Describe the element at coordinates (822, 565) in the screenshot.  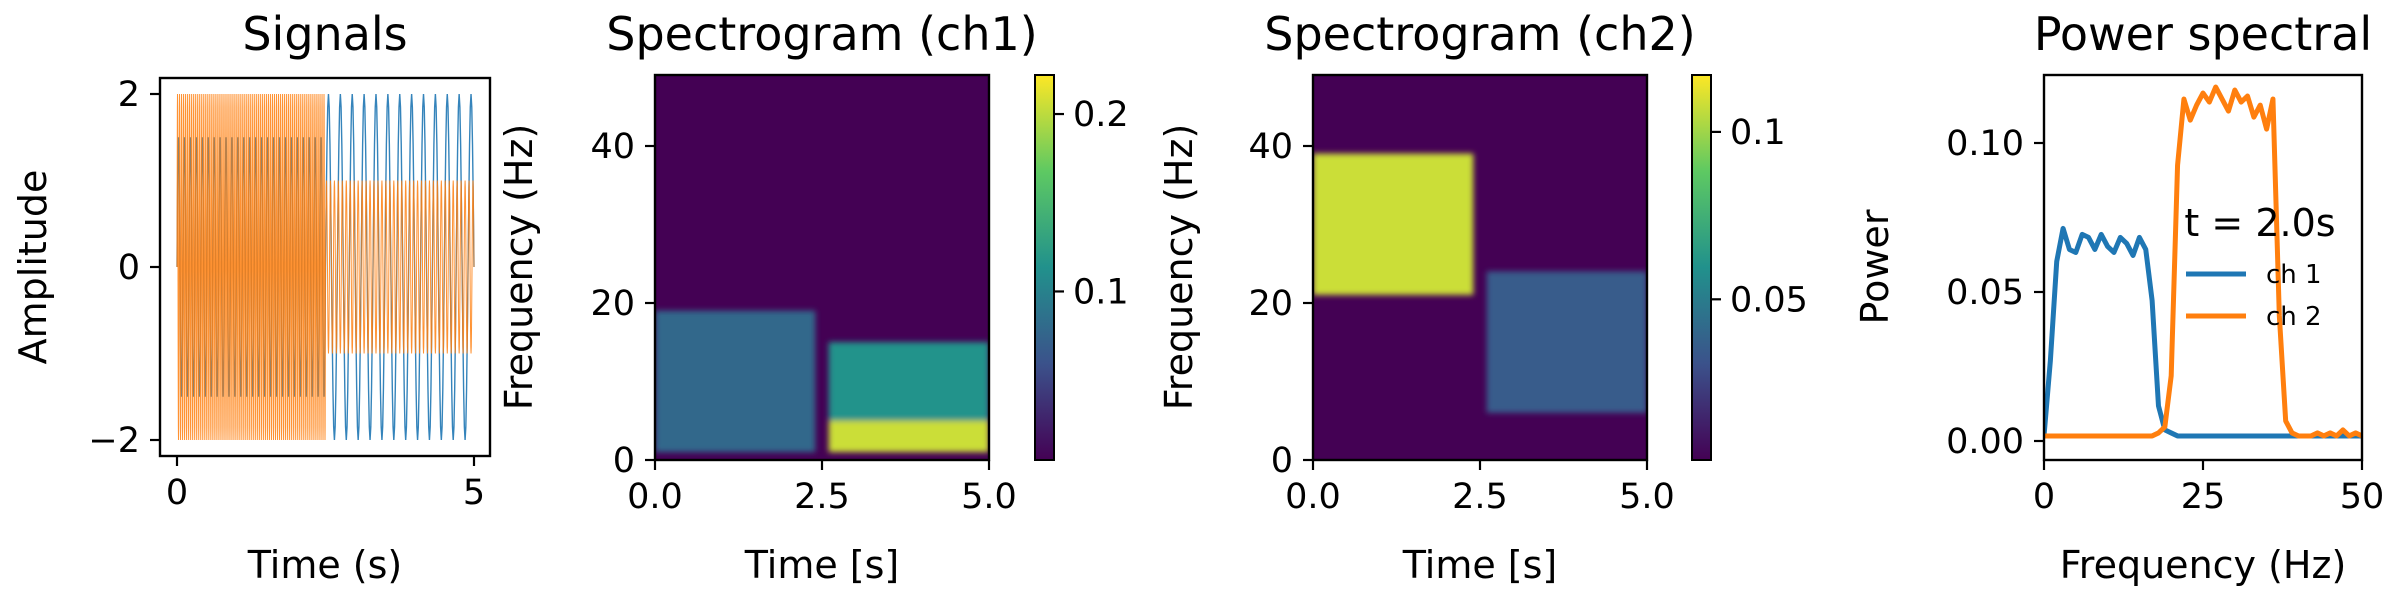
I see `spec1-xlabel: Time [s]` at that location.